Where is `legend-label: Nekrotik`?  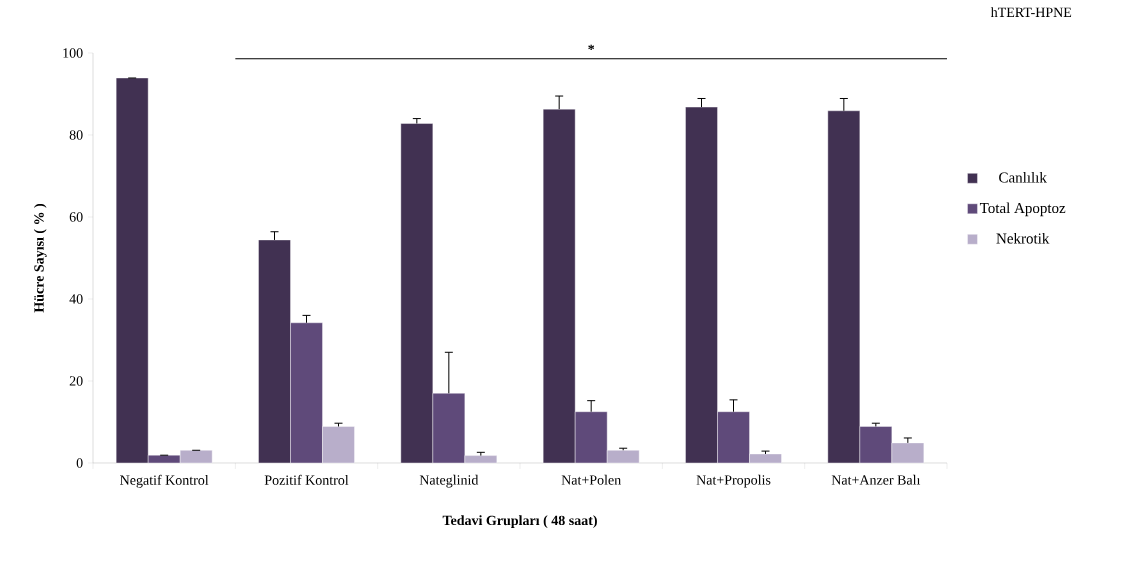
legend-label: Nekrotik is located at coordinates (1023, 238).